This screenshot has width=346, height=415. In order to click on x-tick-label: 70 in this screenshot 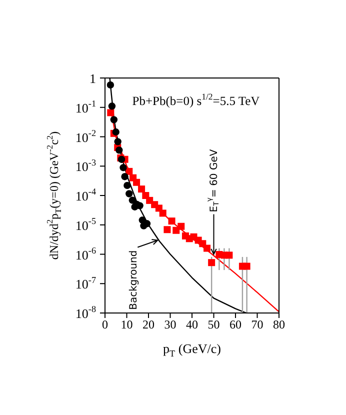, I will do `click(257, 325)`.